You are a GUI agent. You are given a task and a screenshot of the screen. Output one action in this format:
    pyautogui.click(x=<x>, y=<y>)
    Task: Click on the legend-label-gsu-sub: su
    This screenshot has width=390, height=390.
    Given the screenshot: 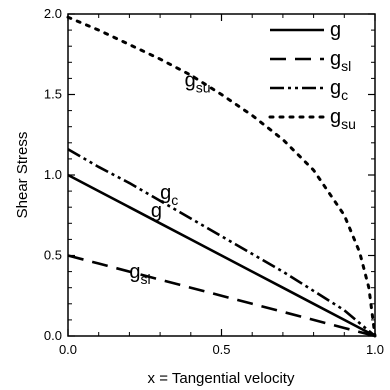 What is the action you would take?
    pyautogui.click(x=348, y=124)
    